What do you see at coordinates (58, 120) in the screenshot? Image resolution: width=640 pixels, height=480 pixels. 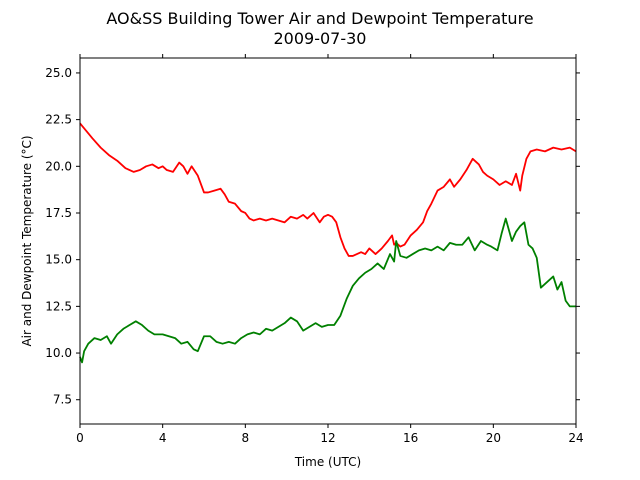 I see `y-tick-label-6: 22.5` at bounding box center [58, 120].